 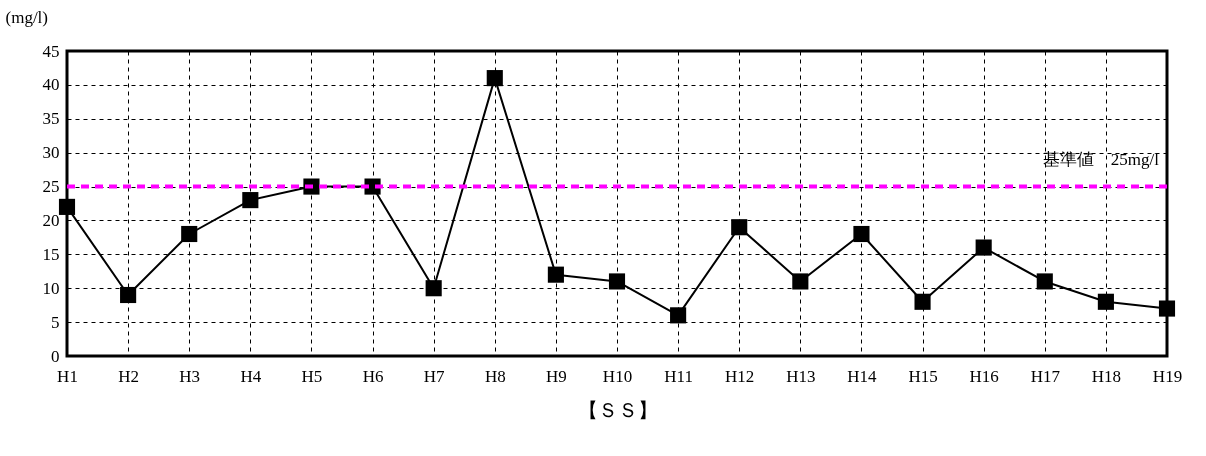 What do you see at coordinates (556, 376) in the screenshot?
I see `x-tick-label: H9` at bounding box center [556, 376].